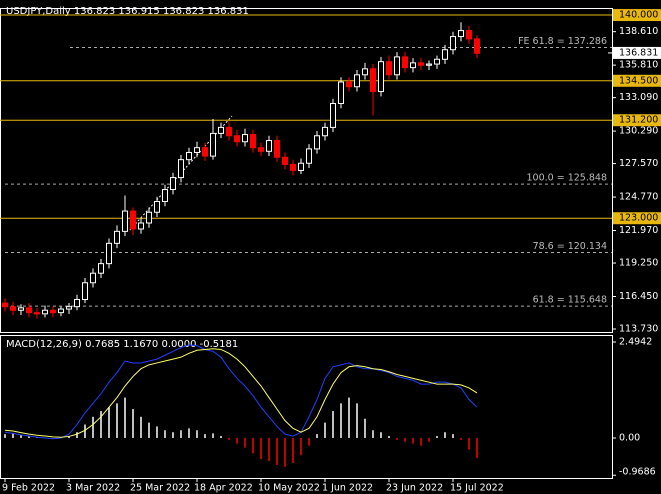 The height and width of the screenshot is (494, 661). I want to click on level-label: 140.000, so click(638, 15).